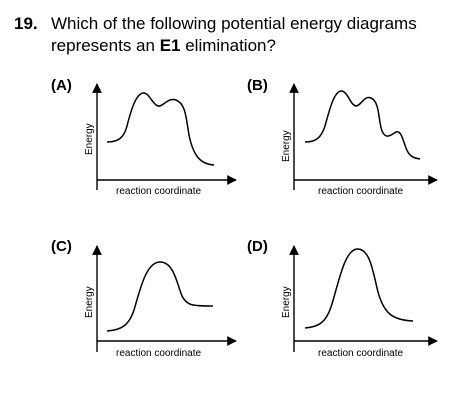 This screenshot has height=405, width=469. What do you see at coordinates (158, 191) in the screenshot?
I see `diagram-a-x-label: reaction coordinate` at bounding box center [158, 191].